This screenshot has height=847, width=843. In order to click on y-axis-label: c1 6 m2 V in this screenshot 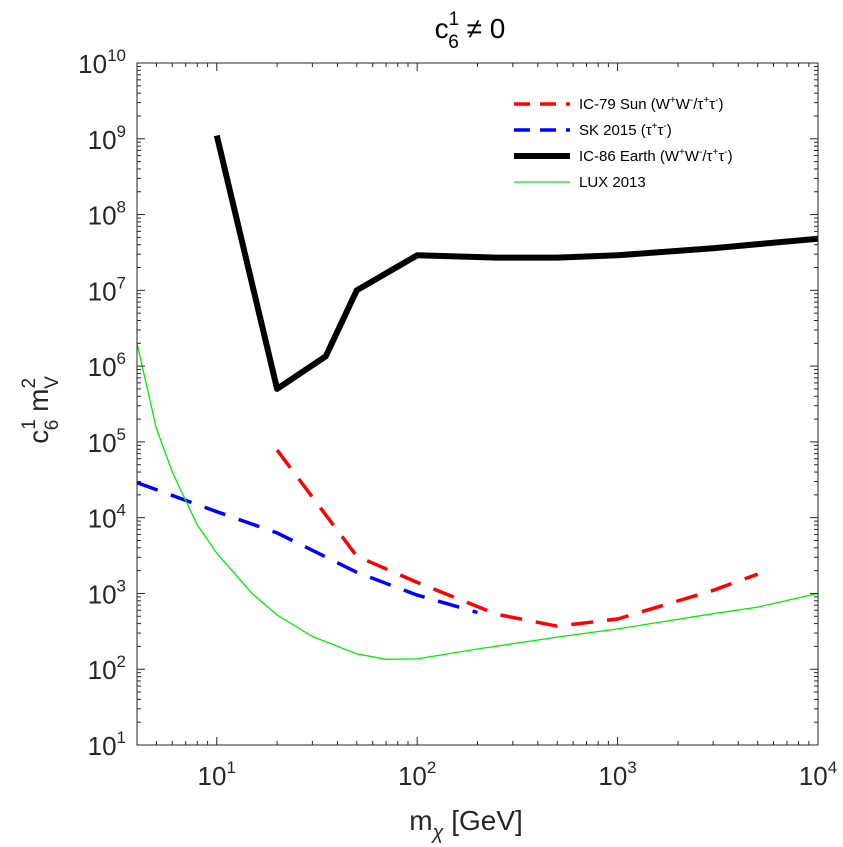, I will do `click(41, 410)`.